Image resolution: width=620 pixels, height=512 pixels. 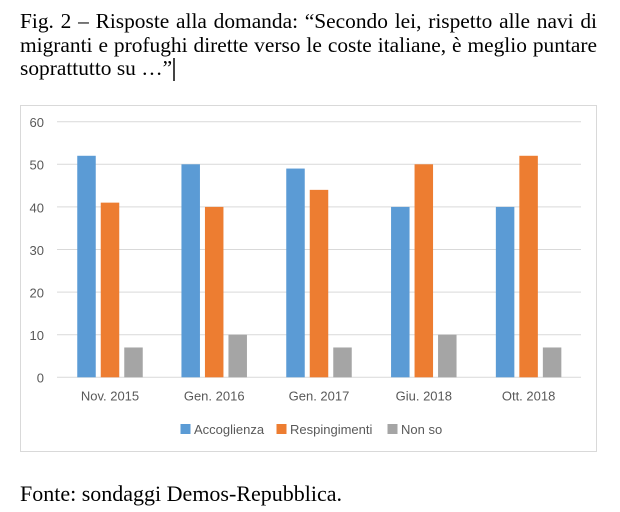 I want to click on svg-text: 10, so click(x=37, y=335).